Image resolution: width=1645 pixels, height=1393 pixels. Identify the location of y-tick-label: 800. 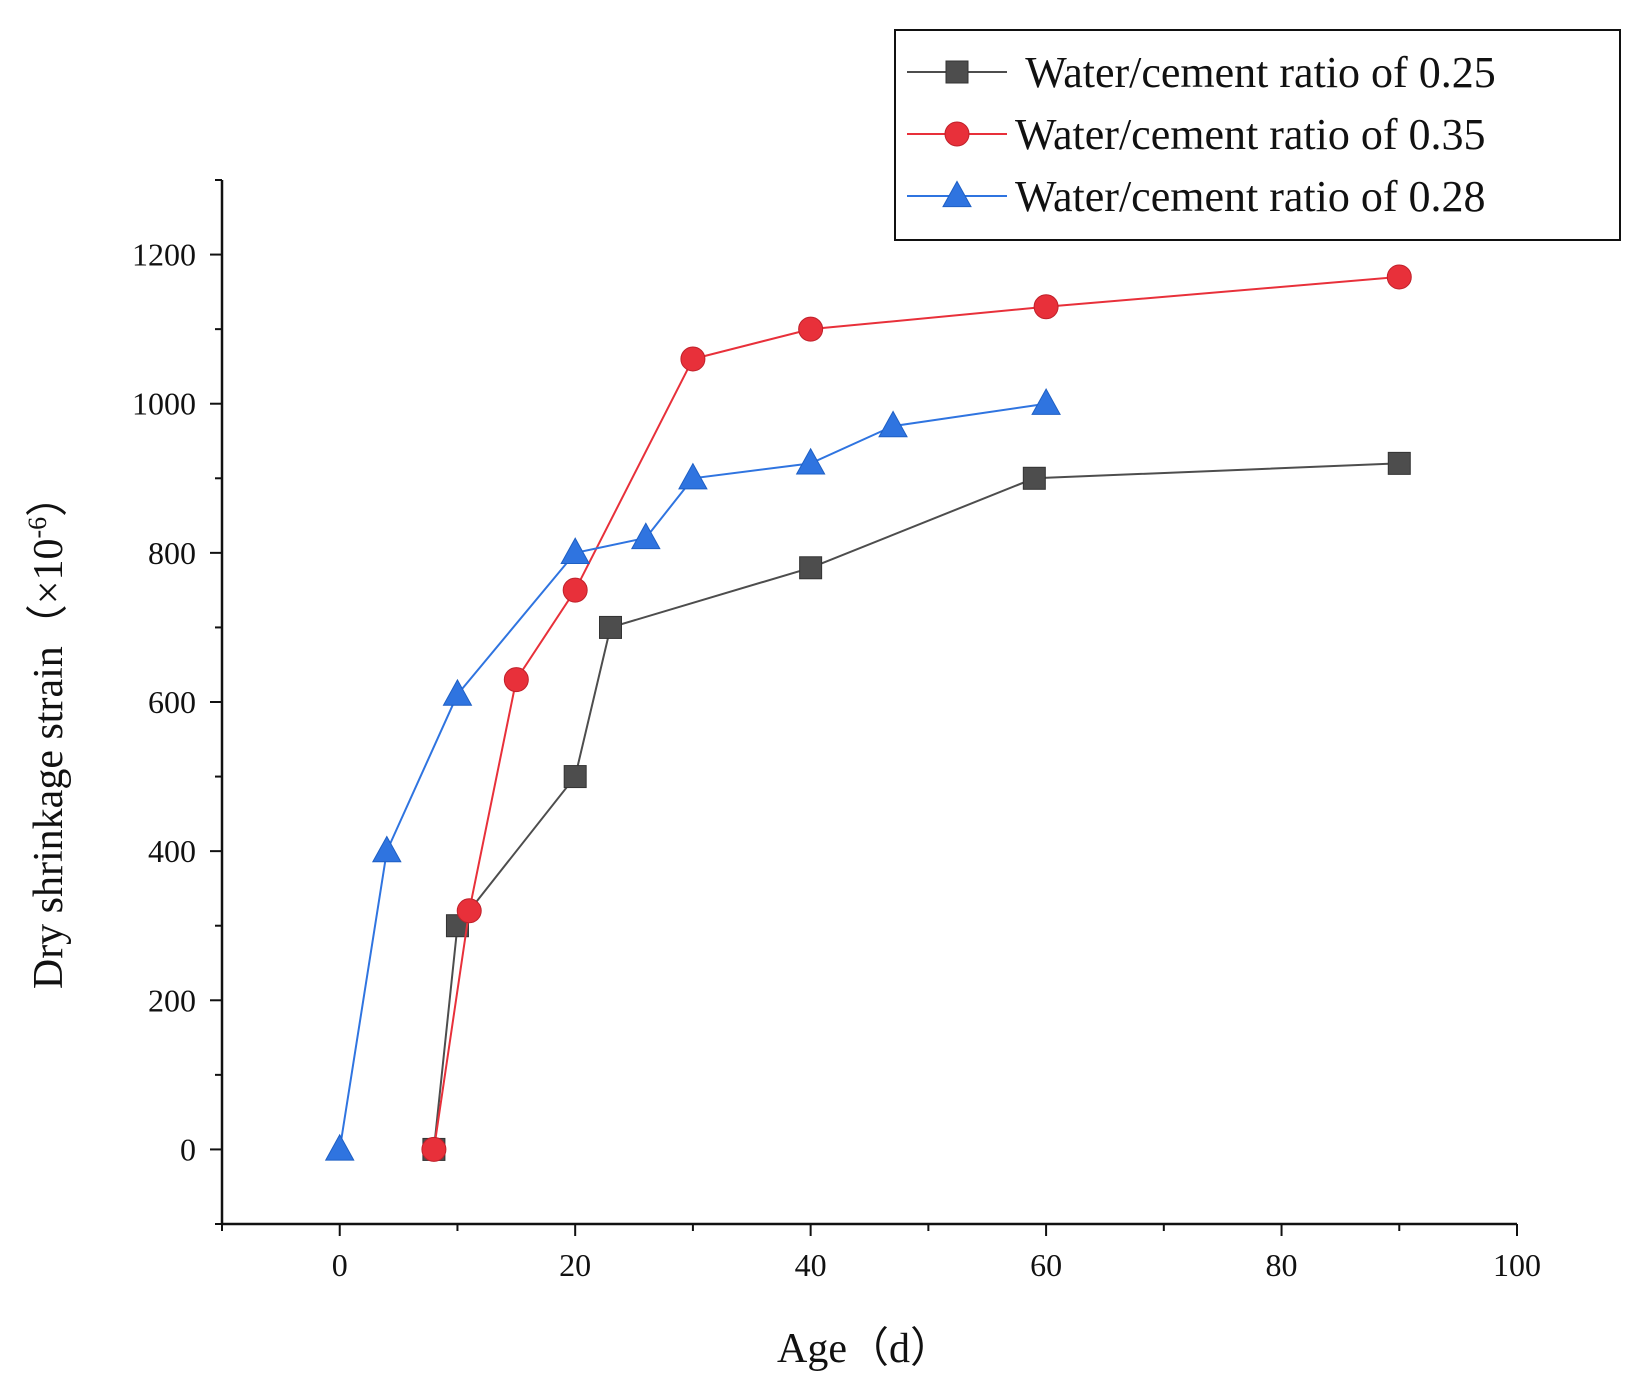
(172, 553).